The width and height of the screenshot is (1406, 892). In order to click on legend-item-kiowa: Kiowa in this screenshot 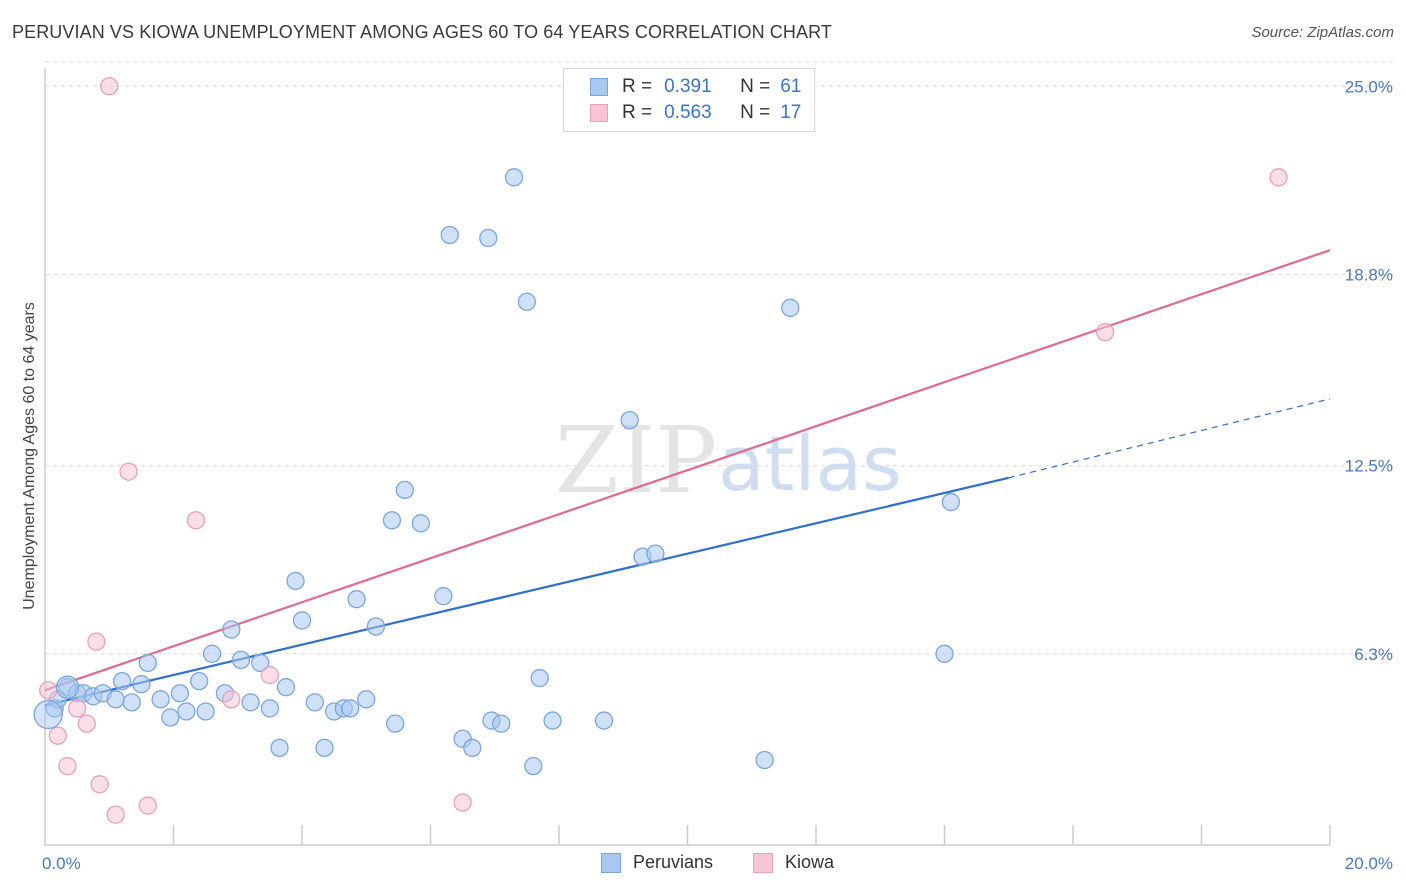, I will do `click(793, 862)`.